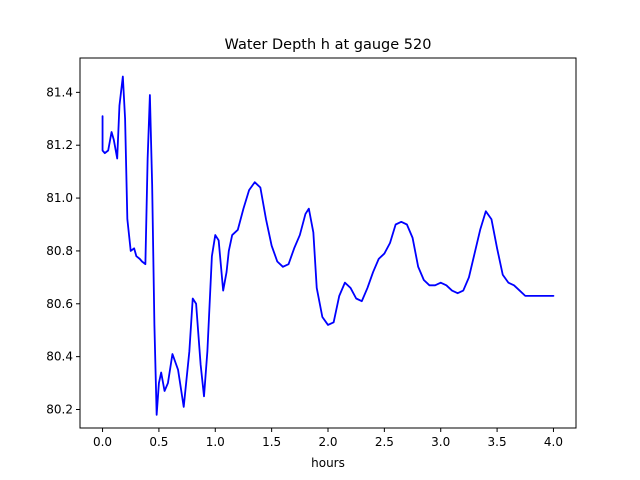  What do you see at coordinates (59, 251) in the screenshot?
I see `y-tick-label: 80.8` at bounding box center [59, 251].